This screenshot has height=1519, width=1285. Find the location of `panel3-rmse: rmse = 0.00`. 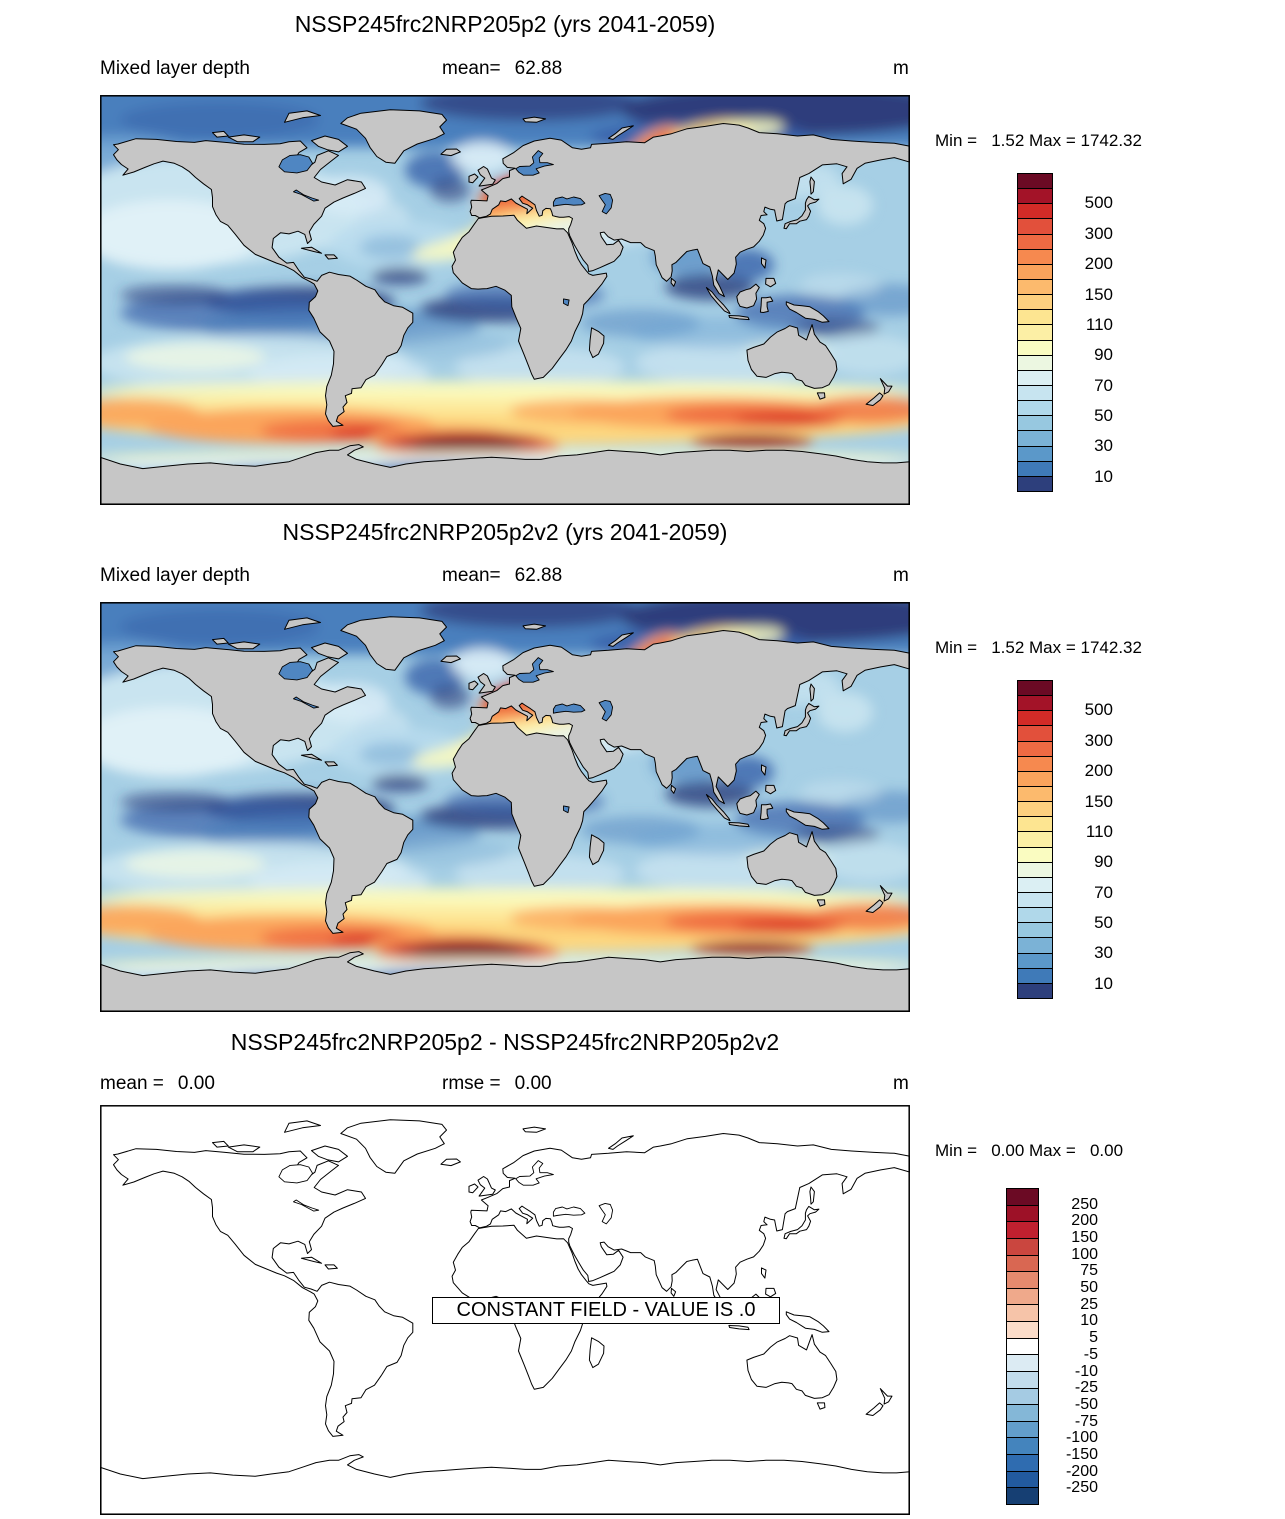

panel3-rmse: rmse = 0.00 is located at coordinates (497, 1084).